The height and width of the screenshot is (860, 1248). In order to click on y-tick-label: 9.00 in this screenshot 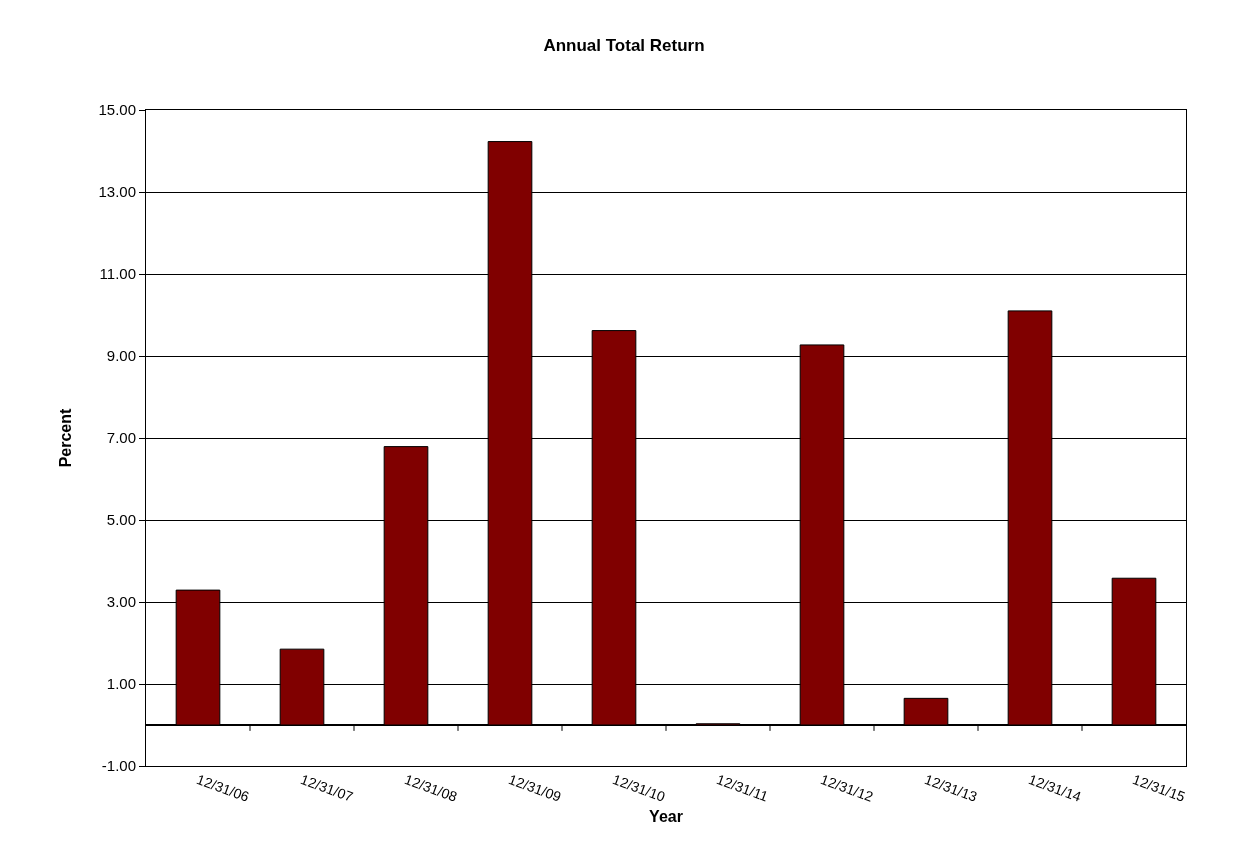, I will do `click(121, 356)`.